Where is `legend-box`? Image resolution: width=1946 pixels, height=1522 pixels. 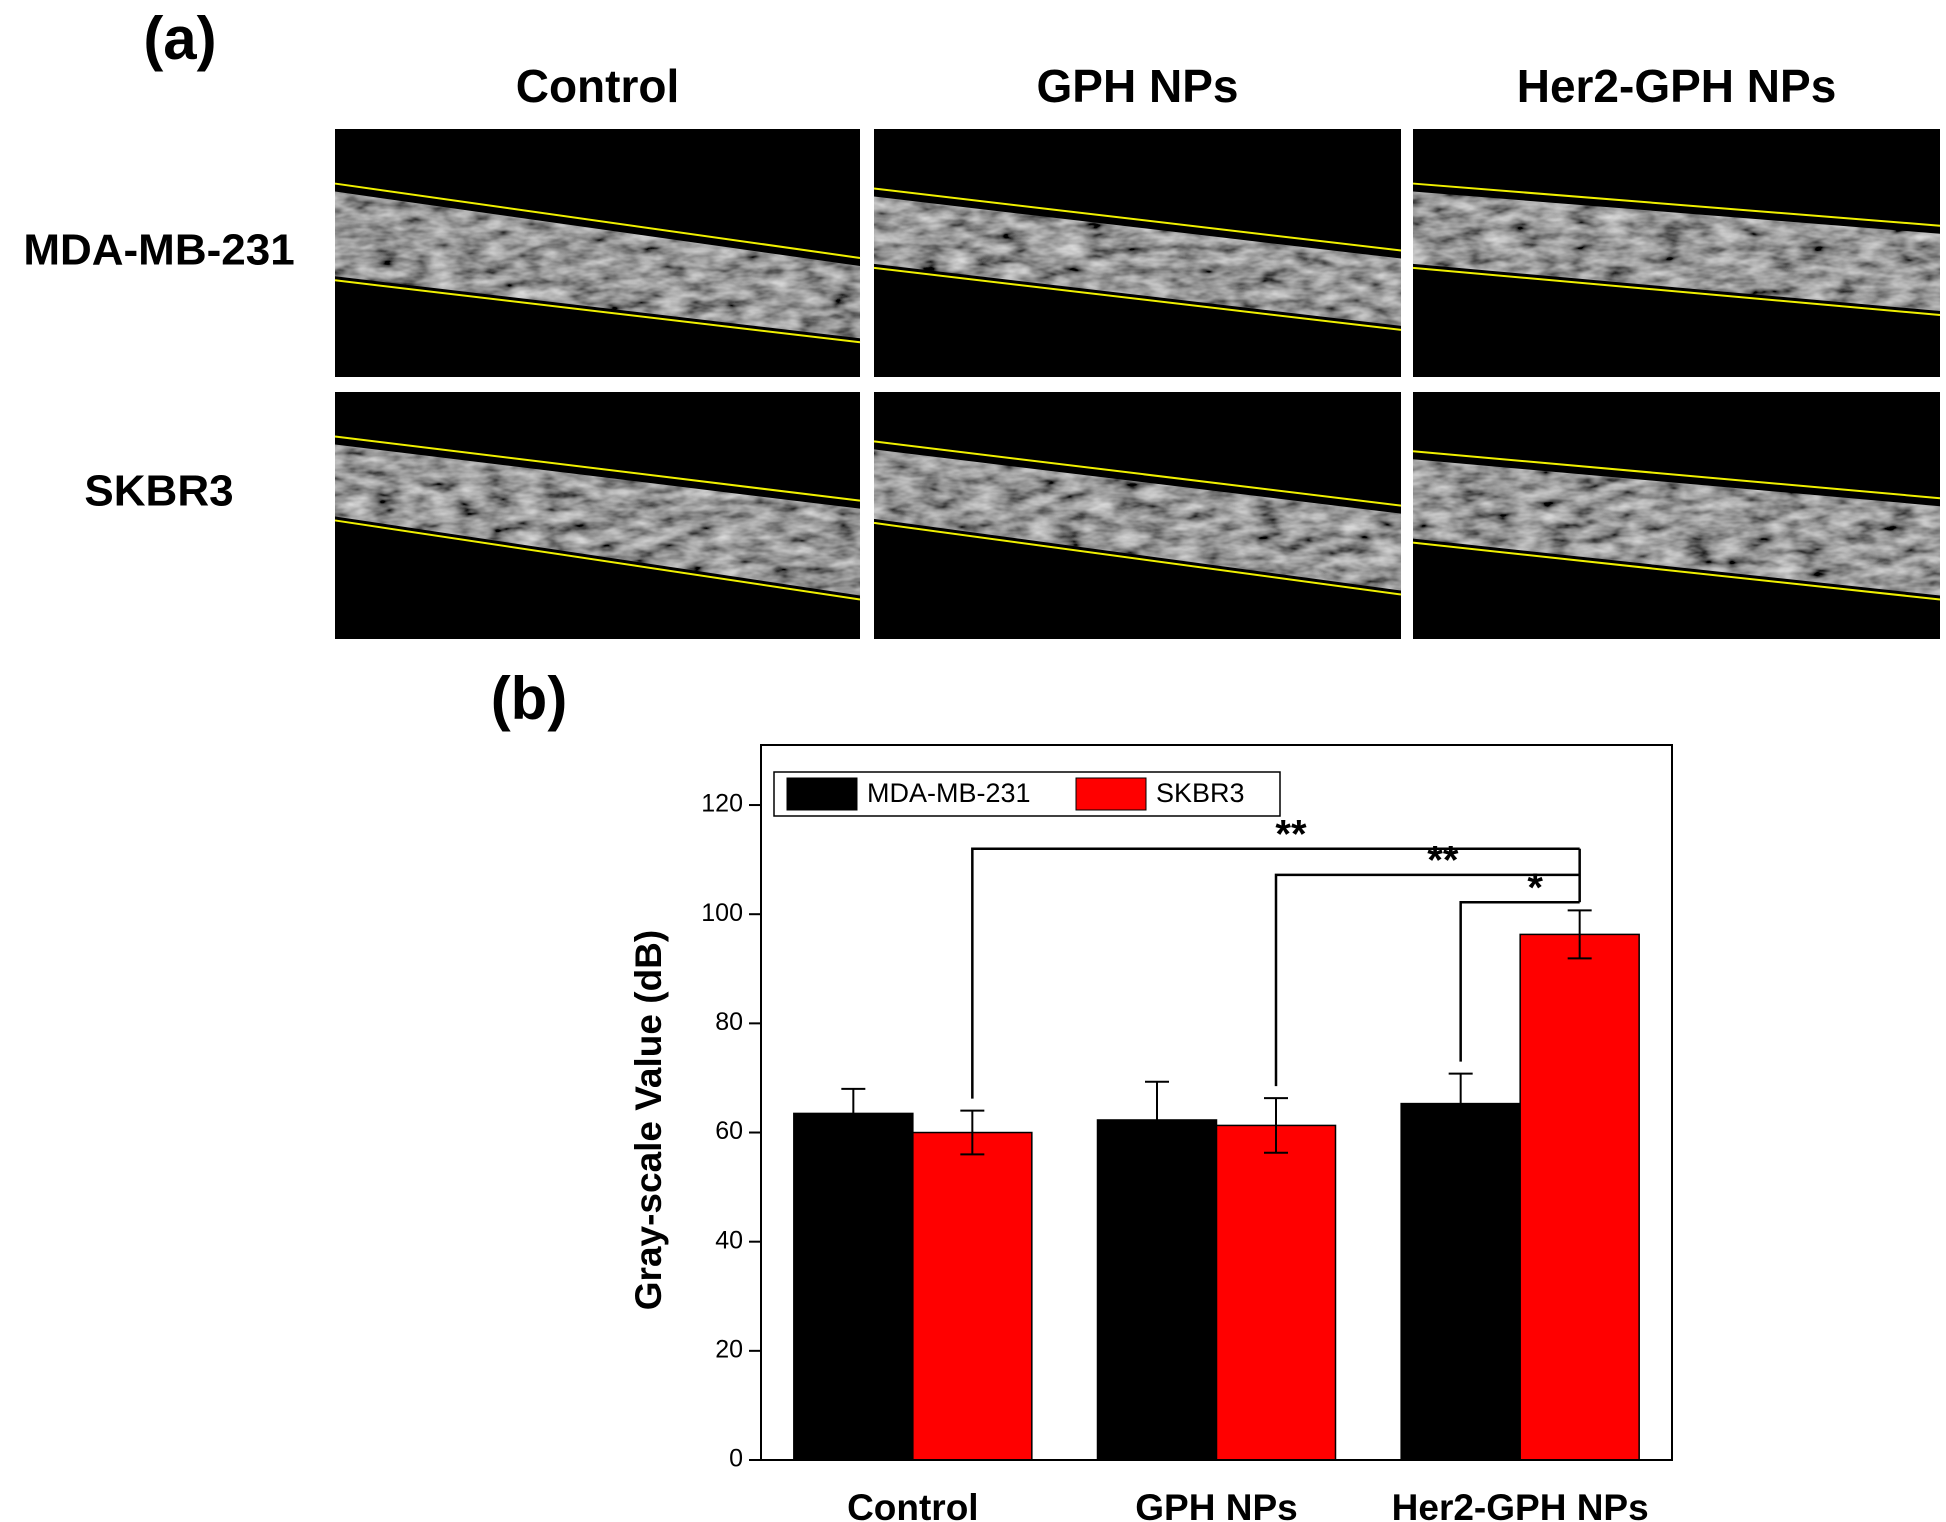 legend-box is located at coordinates (1027, 794).